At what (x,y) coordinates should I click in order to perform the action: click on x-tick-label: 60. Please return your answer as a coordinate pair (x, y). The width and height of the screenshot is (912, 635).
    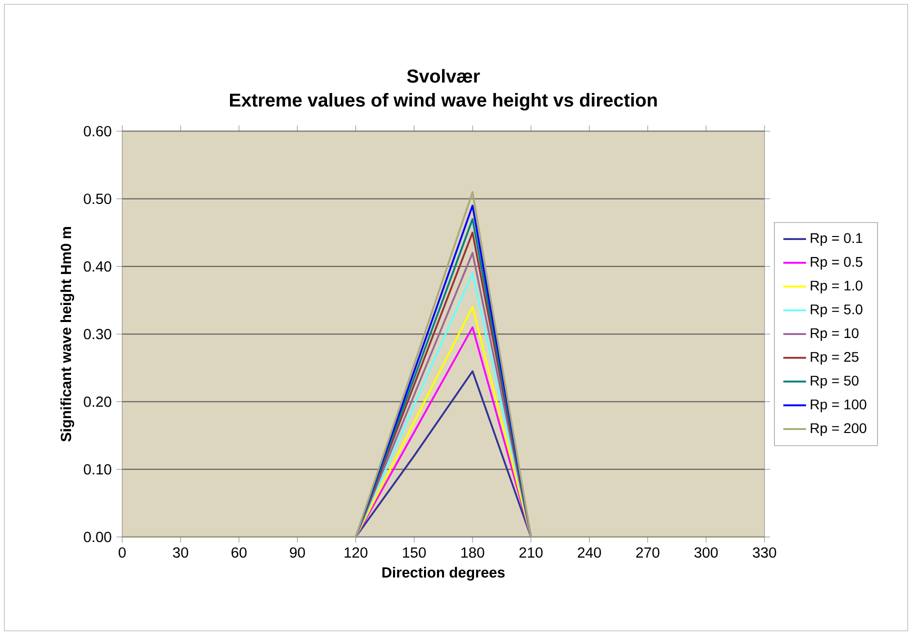
    Looking at the image, I should click on (239, 552).